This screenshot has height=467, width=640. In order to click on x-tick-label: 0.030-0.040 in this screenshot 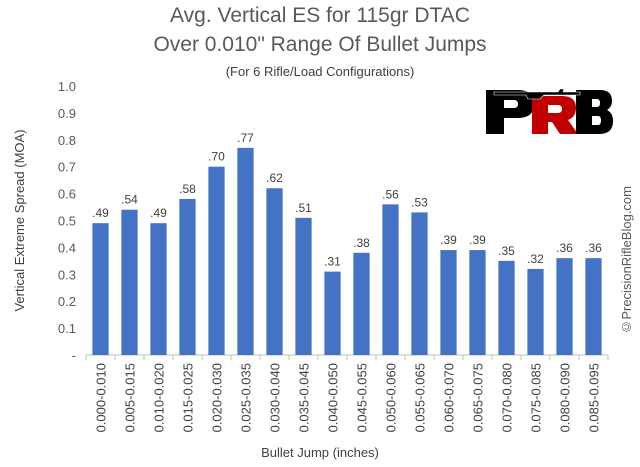, I will do `click(275, 397)`.